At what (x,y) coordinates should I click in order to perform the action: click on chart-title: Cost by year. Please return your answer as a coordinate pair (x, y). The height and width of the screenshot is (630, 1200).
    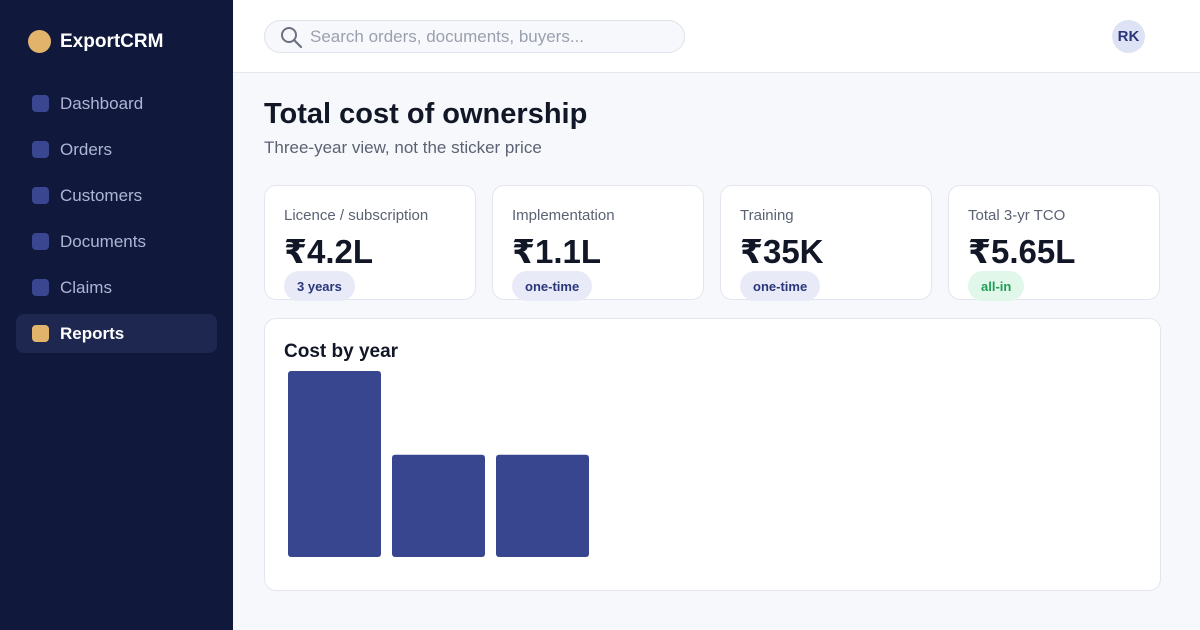
    Looking at the image, I should click on (341, 351).